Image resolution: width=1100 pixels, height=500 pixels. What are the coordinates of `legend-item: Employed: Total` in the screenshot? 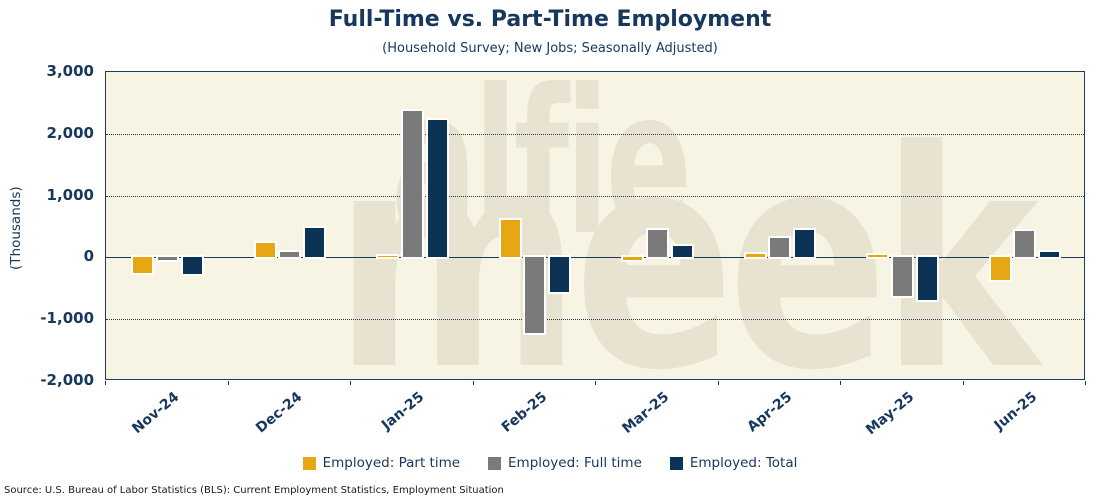 It's located at (733, 463).